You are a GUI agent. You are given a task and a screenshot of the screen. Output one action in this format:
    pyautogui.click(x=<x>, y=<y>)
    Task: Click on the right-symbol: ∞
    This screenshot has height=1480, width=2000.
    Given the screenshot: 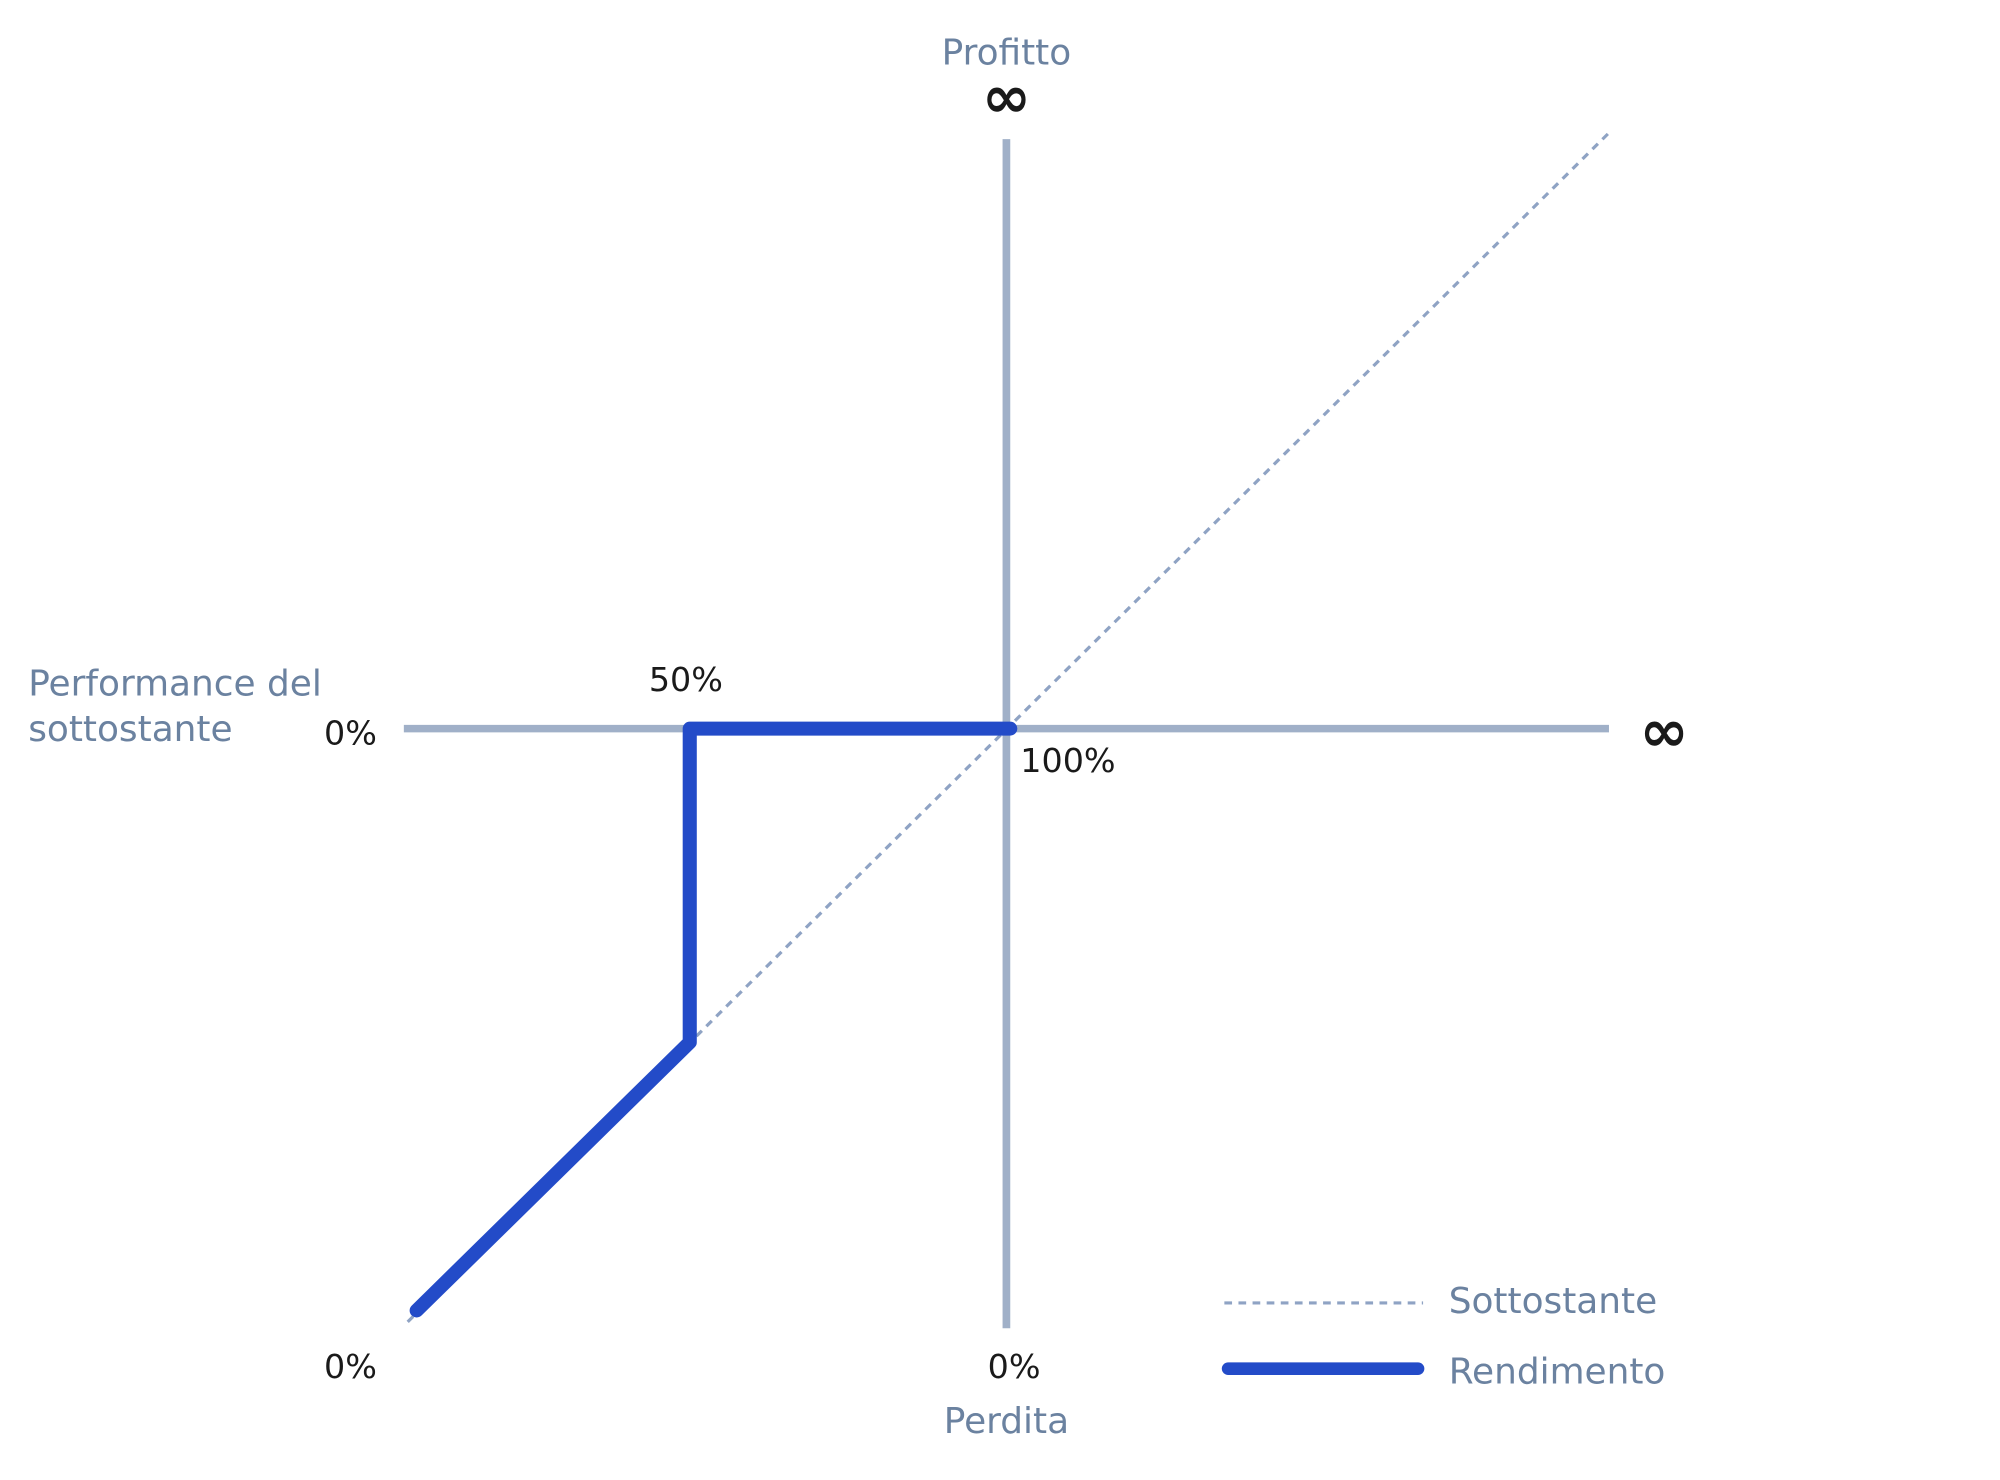 What is the action you would take?
    pyautogui.click(x=1664, y=731)
    